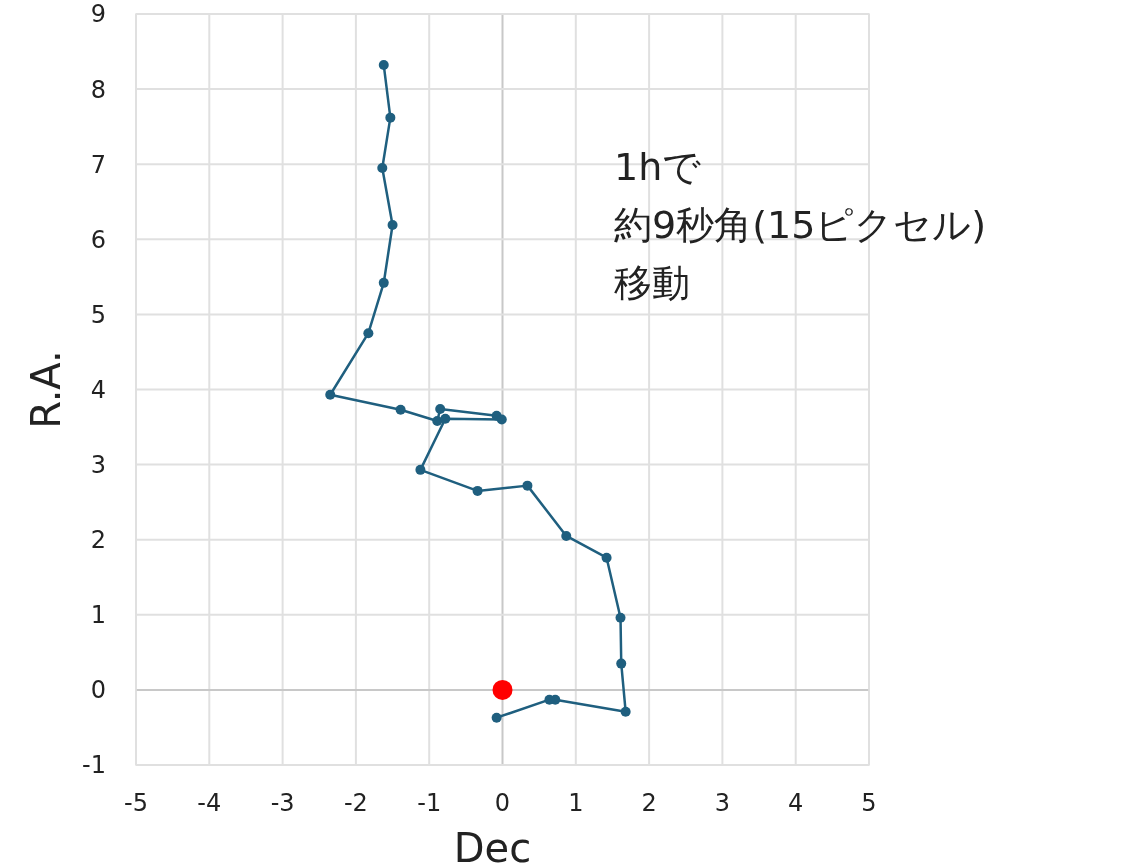  I want to click on x-tick-label: -2, so click(355, 803).